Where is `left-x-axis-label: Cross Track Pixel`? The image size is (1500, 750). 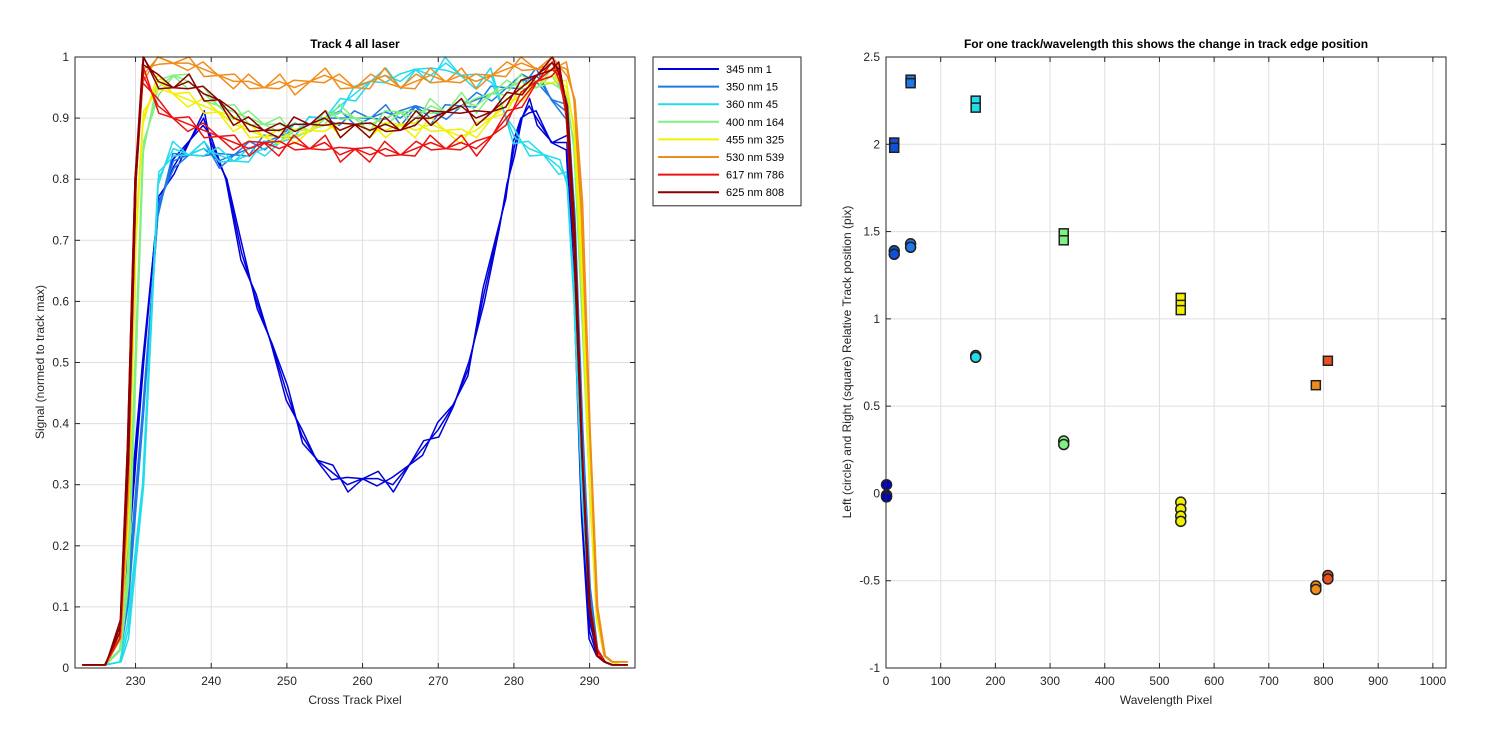
left-x-axis-label: Cross Track Pixel is located at coordinates (354, 700).